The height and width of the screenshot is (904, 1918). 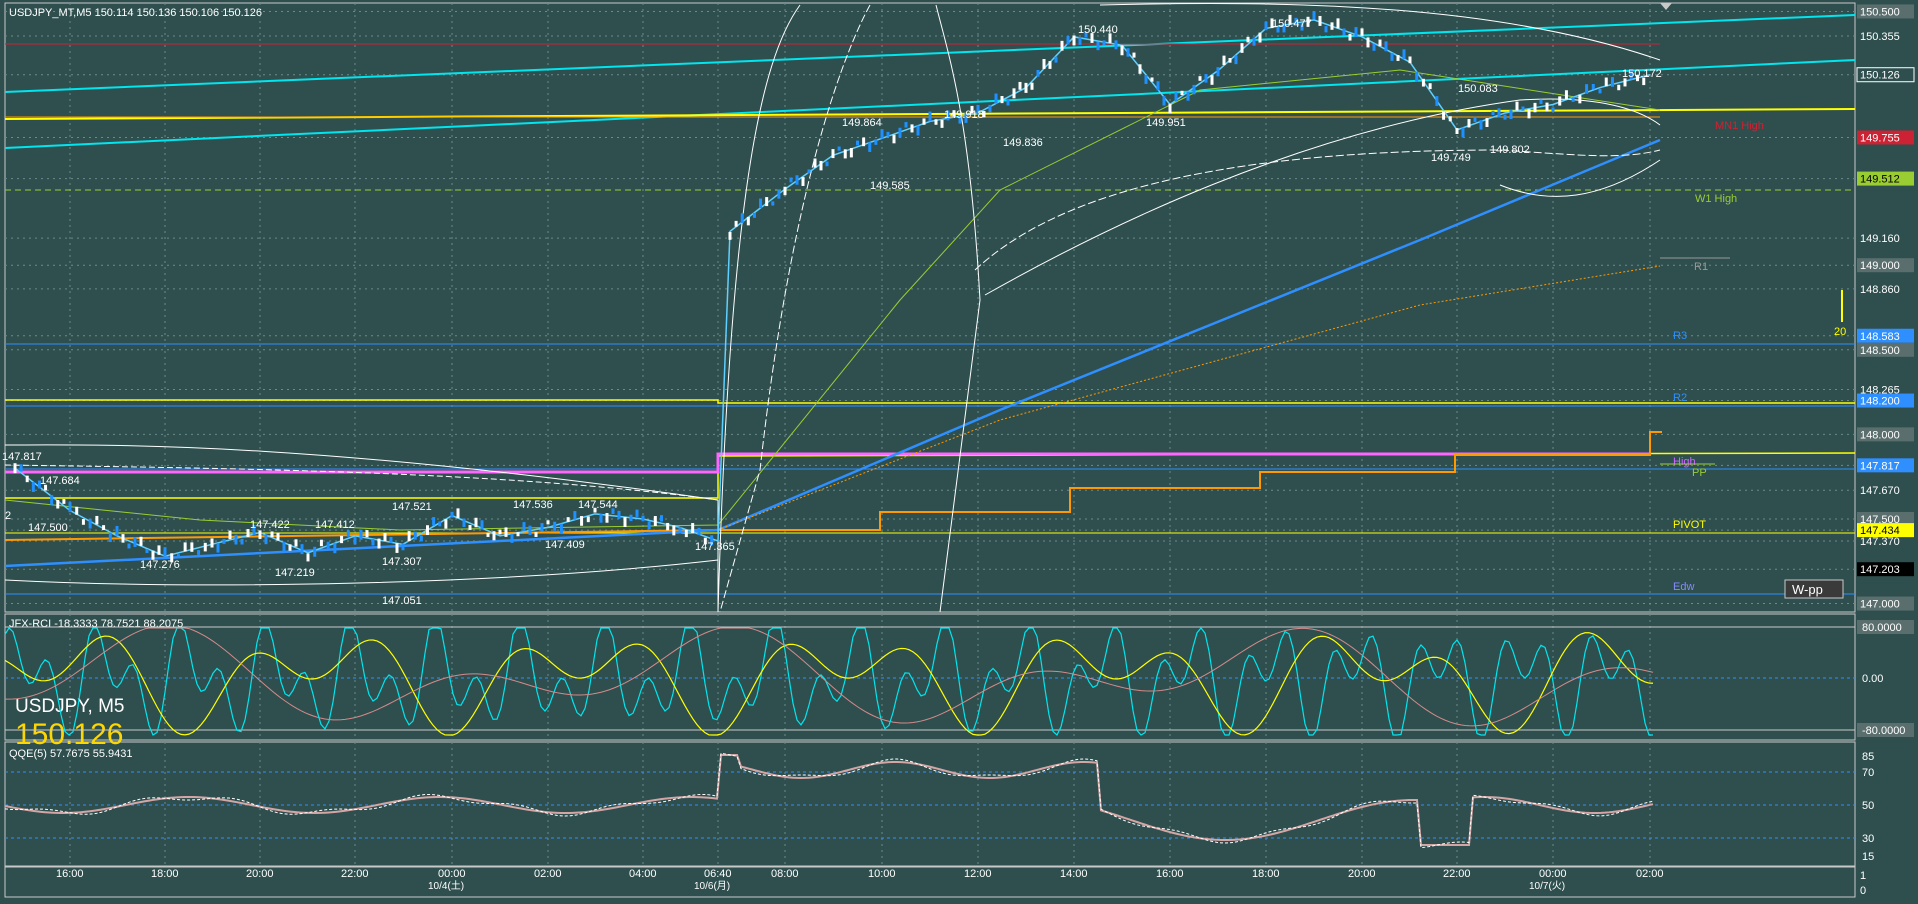 I want to click on rci-line, so click(x=829, y=684).